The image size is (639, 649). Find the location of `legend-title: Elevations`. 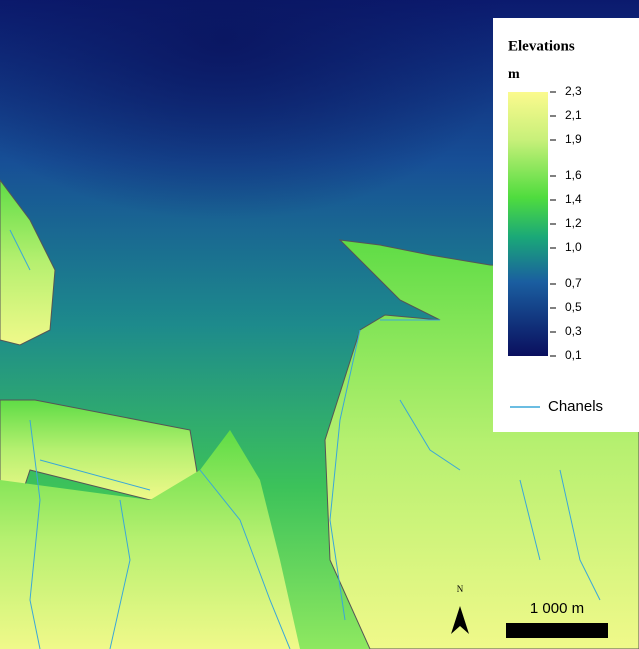

legend-title: Elevations is located at coordinates (541, 46).